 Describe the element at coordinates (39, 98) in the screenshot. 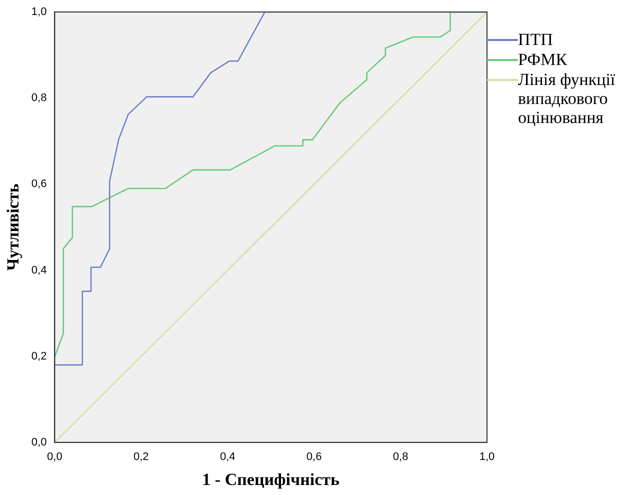

I see `y-tick-label: 0,8` at that location.